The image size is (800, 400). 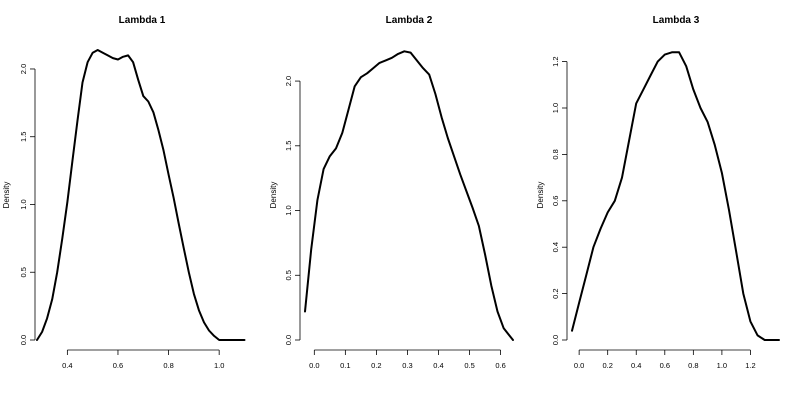 I want to click on x-tick-label: 0.1, so click(x=345, y=365).